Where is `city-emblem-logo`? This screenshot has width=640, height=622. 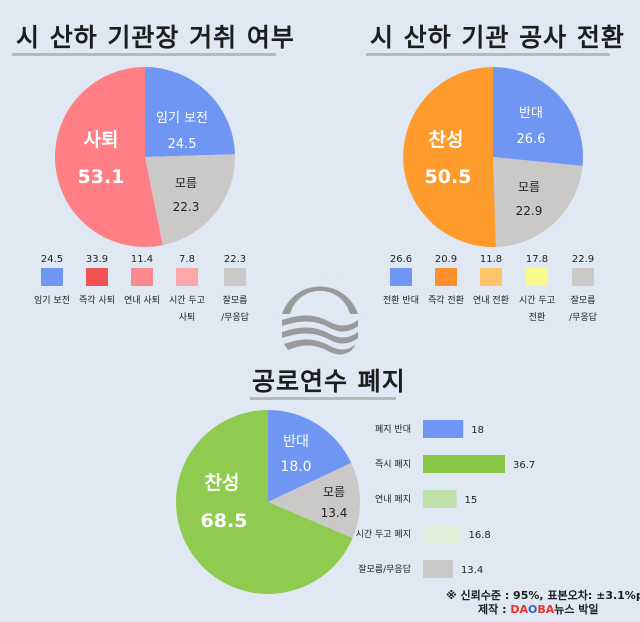
city-emblem-logo is located at coordinates (320, 318).